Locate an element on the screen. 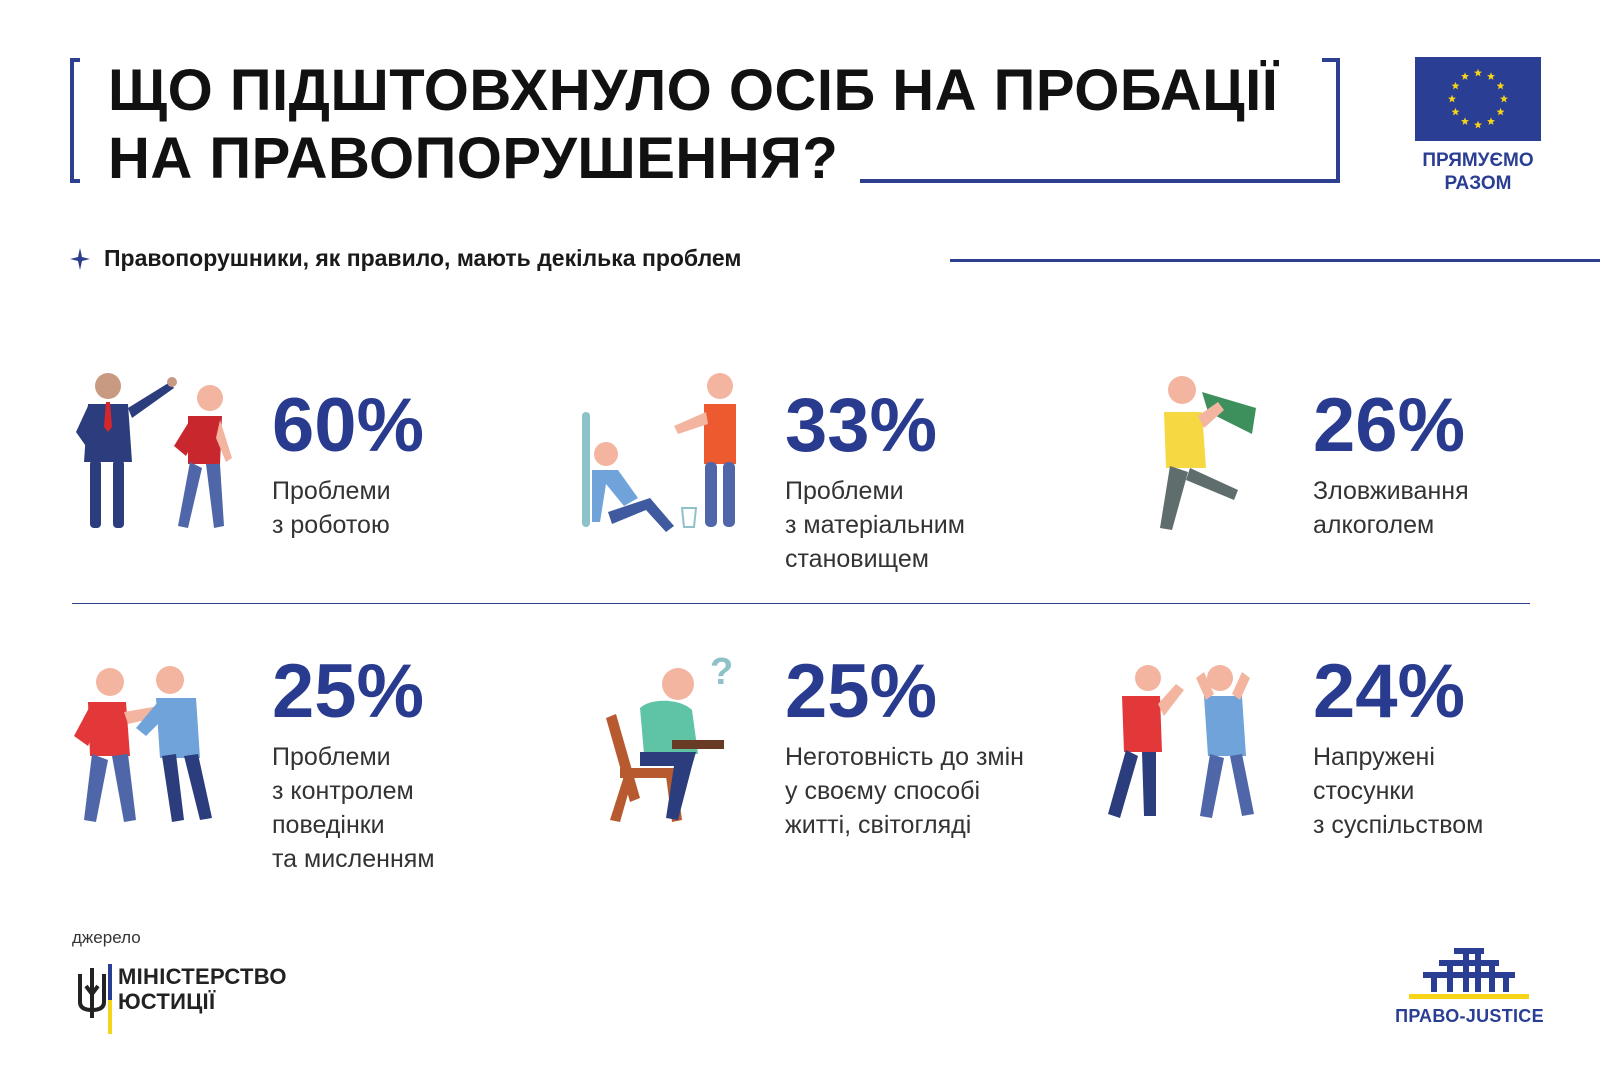  employer-pointing-icon is located at coordinates (154, 450).